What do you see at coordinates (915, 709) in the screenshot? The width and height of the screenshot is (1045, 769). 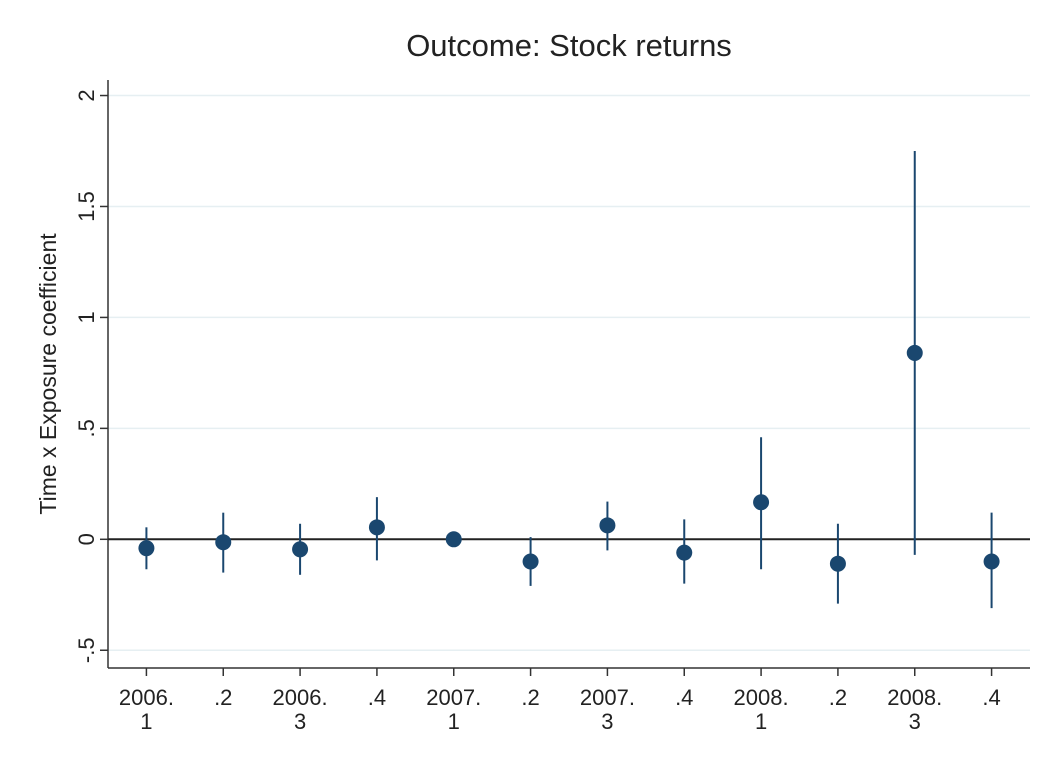 I see `x-tick-label: 2008. 3` at bounding box center [915, 709].